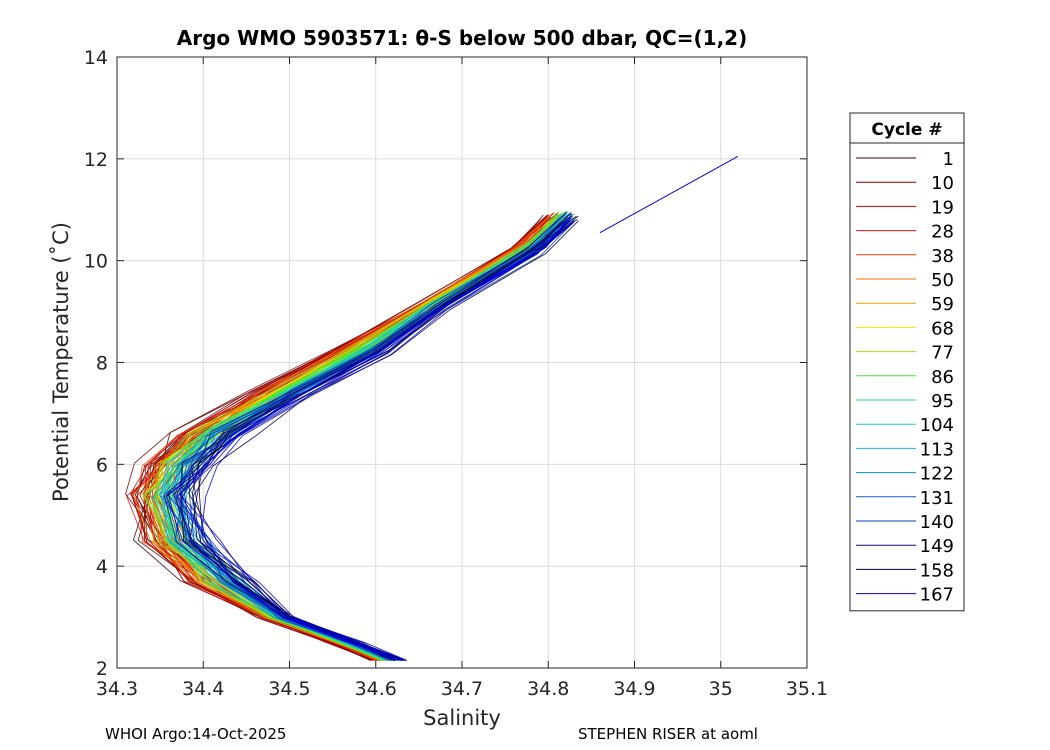  I want to click on x-tick-label: 34.8, so click(548, 689).